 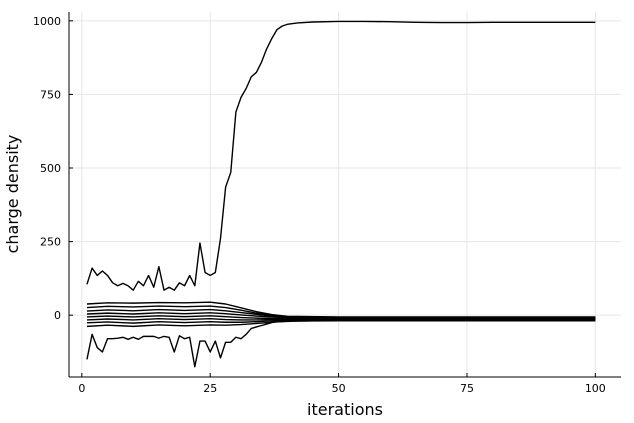 What do you see at coordinates (467, 388) in the screenshot?
I see `x-tick-label: 75` at bounding box center [467, 388].